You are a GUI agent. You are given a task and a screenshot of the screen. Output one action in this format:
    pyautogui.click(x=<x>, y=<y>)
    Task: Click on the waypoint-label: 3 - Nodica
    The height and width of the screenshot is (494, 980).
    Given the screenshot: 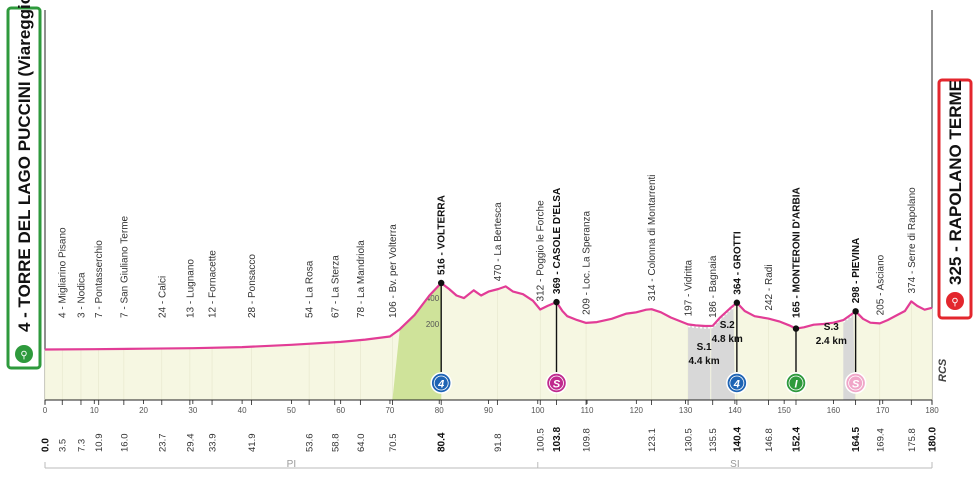 What is the action you would take?
    pyautogui.click(x=81, y=295)
    